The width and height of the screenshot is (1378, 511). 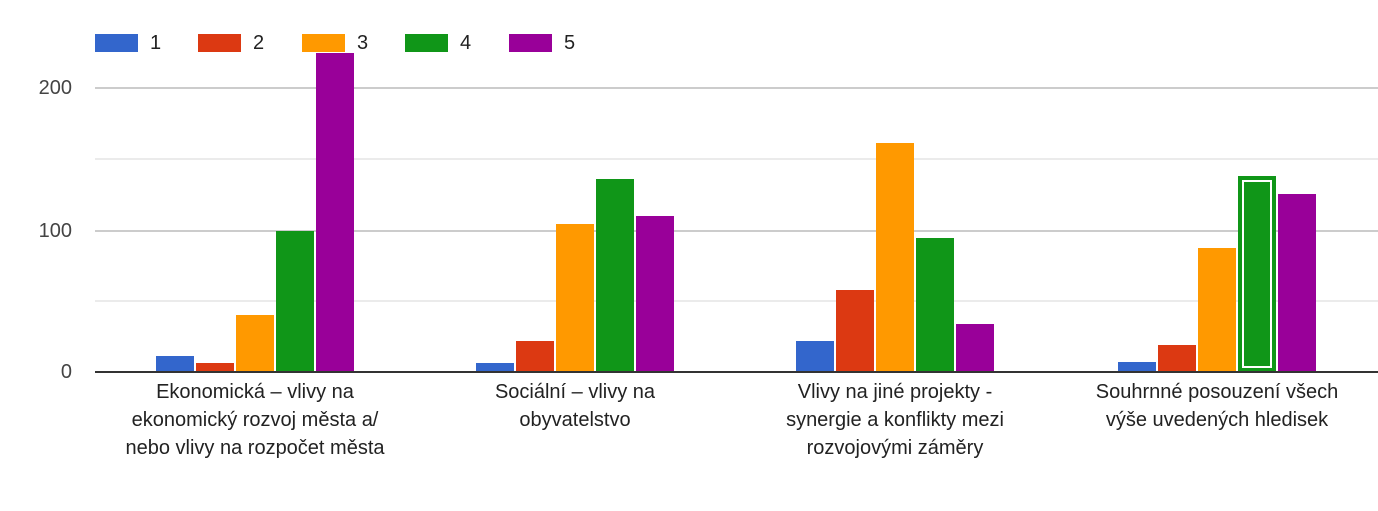 I want to click on y-tick-0: 0, so click(x=66, y=372).